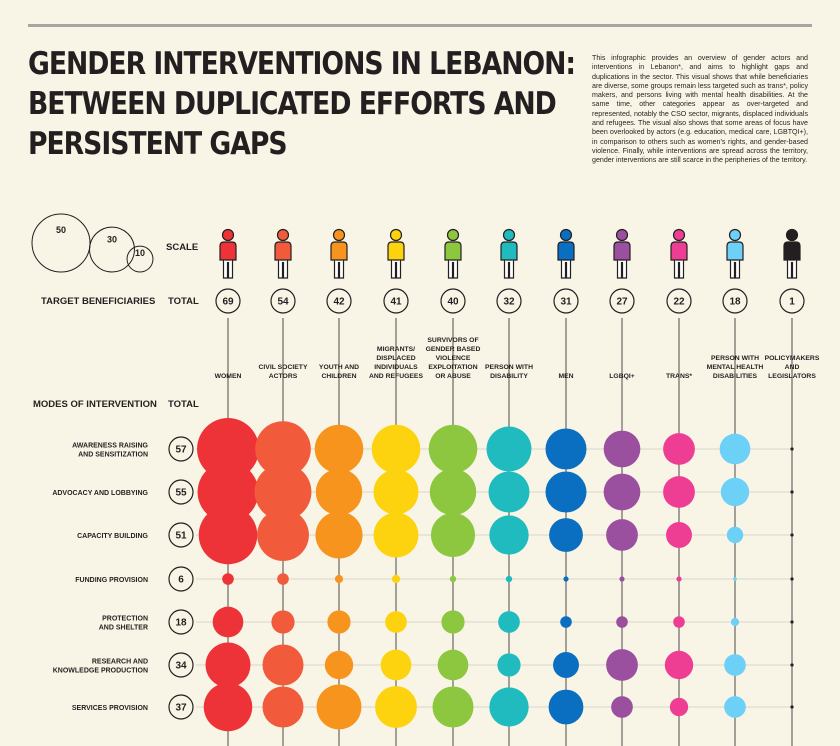 The image size is (840, 746). Describe the element at coordinates (113, 455) in the screenshot. I see `mode-label-0-1: AND SENSITIZATION` at that location.